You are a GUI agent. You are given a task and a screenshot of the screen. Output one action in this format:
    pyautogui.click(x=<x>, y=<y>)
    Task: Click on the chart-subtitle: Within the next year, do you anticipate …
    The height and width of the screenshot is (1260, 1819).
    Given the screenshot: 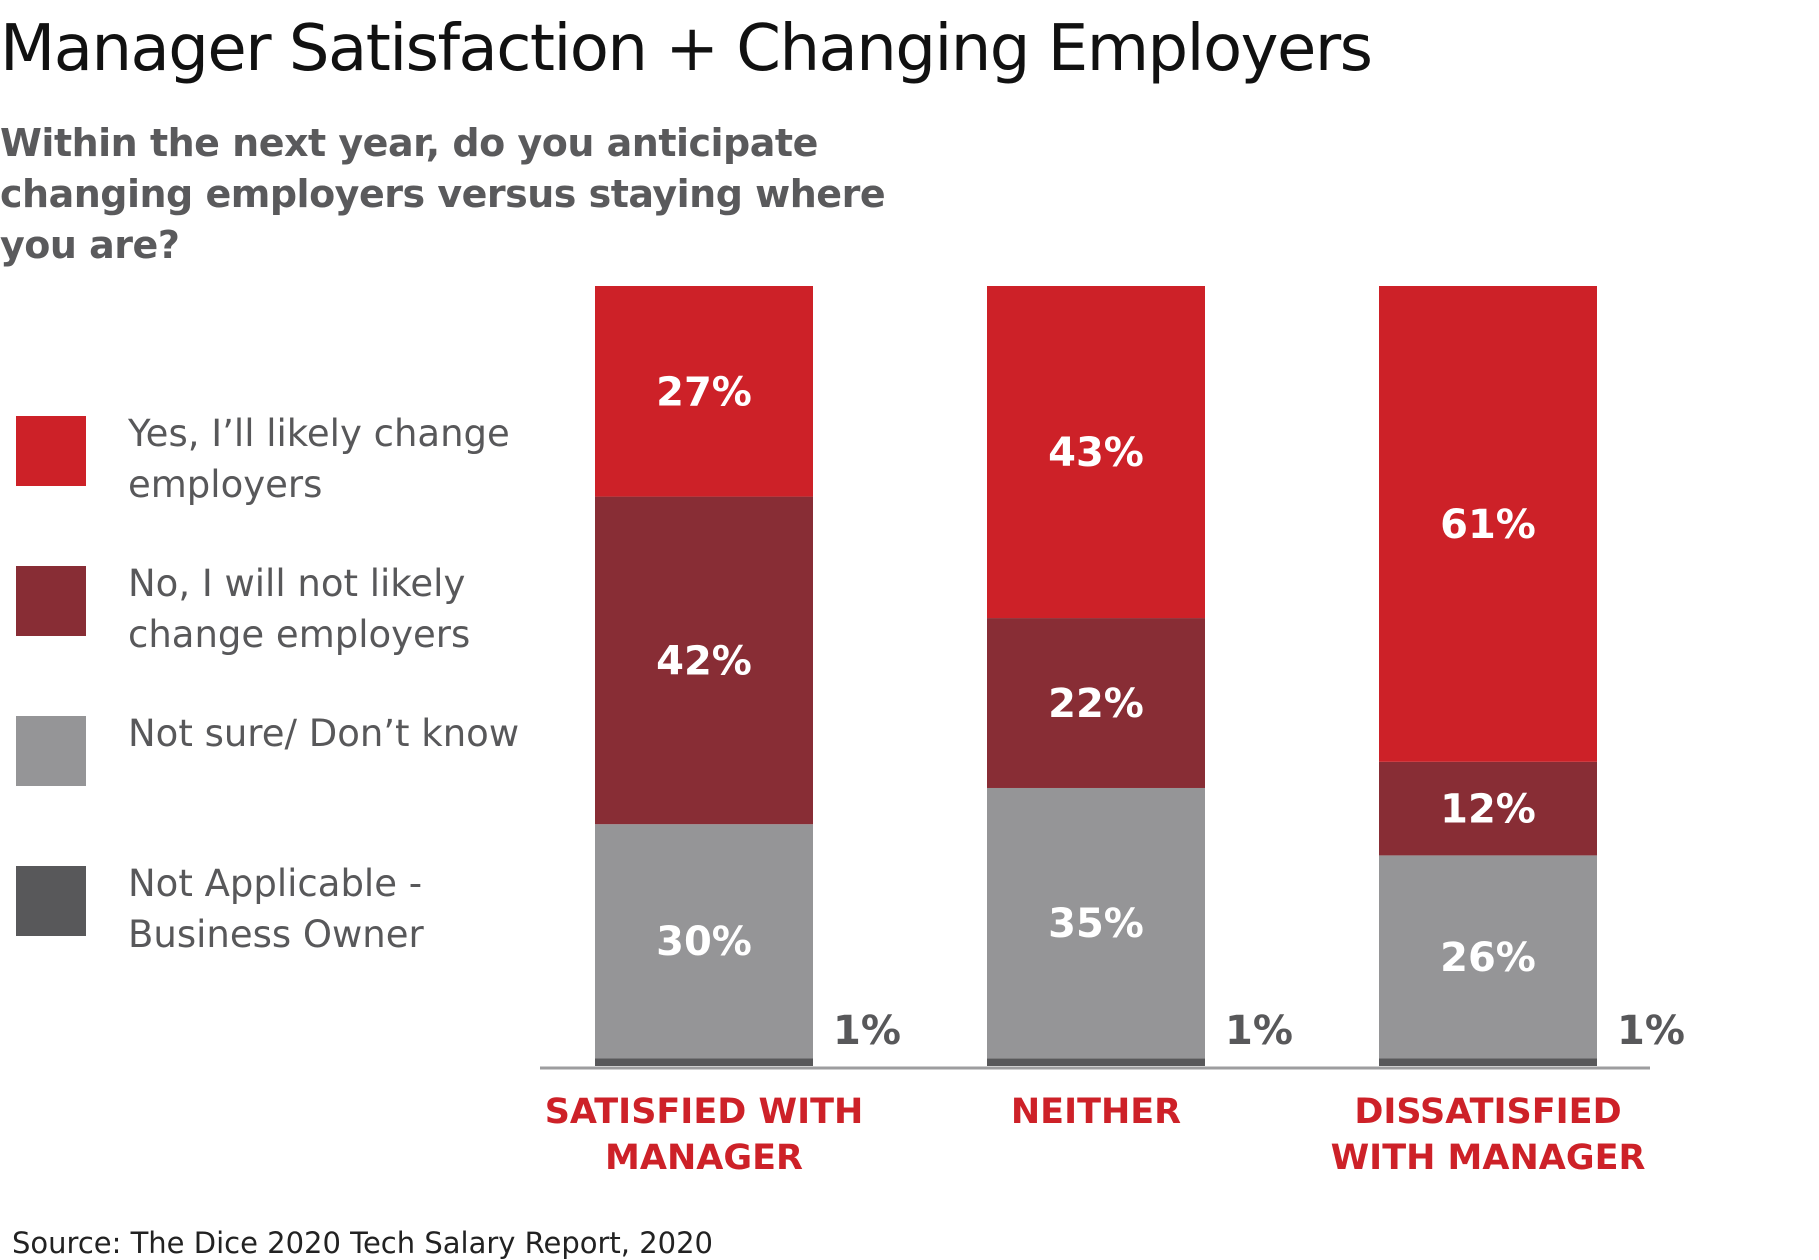 What is the action you would take?
    pyautogui.click(x=443, y=194)
    